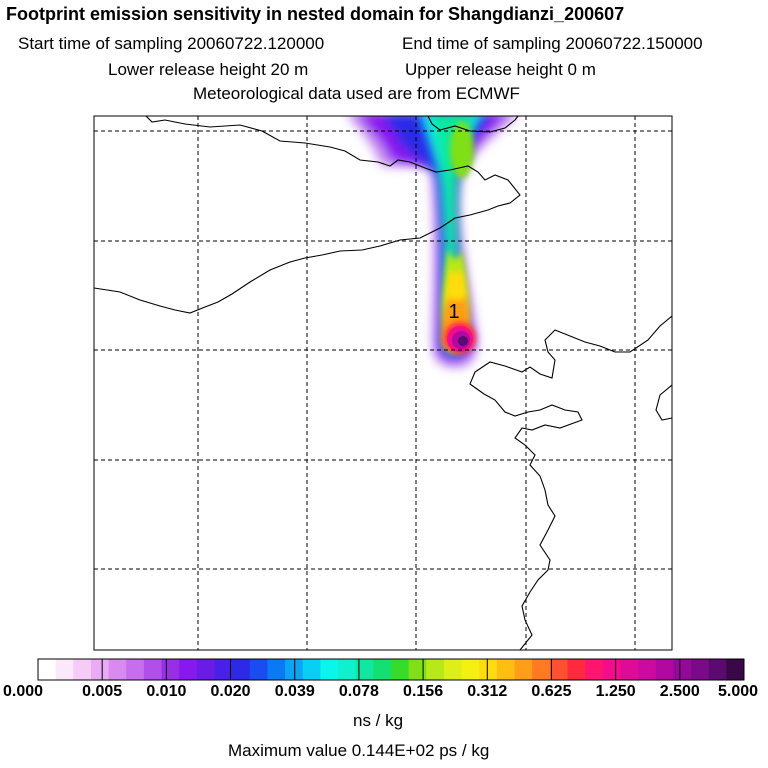 The image size is (768, 768). What do you see at coordinates (356, 93) in the screenshot?
I see `met-data-label: Meteorological data used are from ECMWF` at bounding box center [356, 93].